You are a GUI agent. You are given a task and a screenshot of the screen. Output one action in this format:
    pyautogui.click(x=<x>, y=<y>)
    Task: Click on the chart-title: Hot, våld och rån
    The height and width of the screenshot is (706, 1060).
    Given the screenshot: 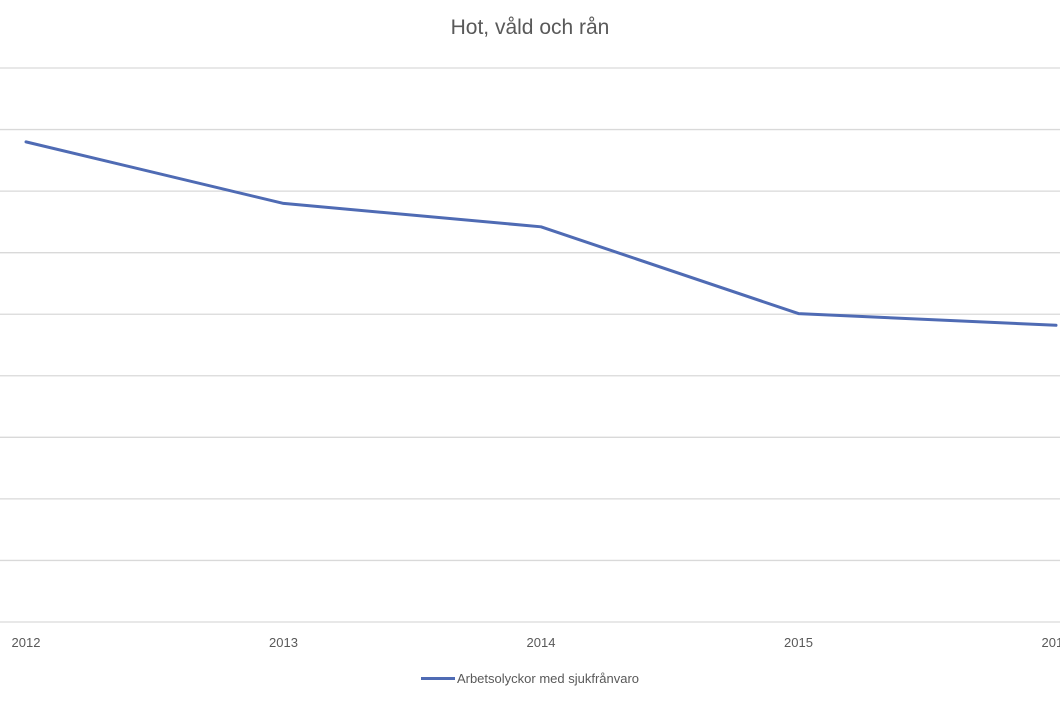 What is the action you would take?
    pyautogui.click(x=530, y=27)
    